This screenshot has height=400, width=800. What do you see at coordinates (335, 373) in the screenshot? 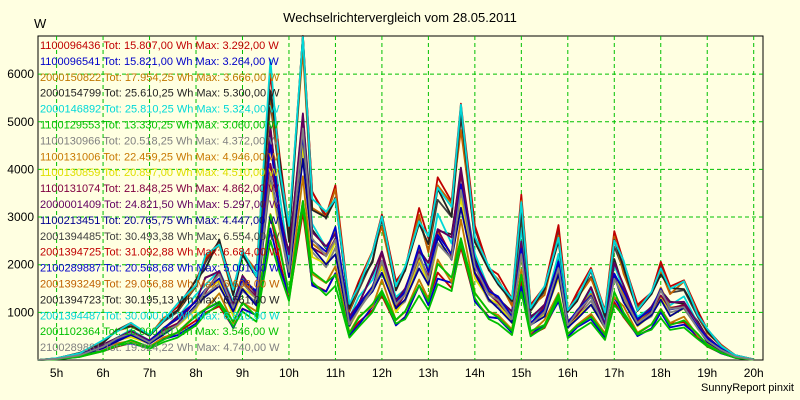
I see `x-tick-label: 11h` at bounding box center [335, 373].